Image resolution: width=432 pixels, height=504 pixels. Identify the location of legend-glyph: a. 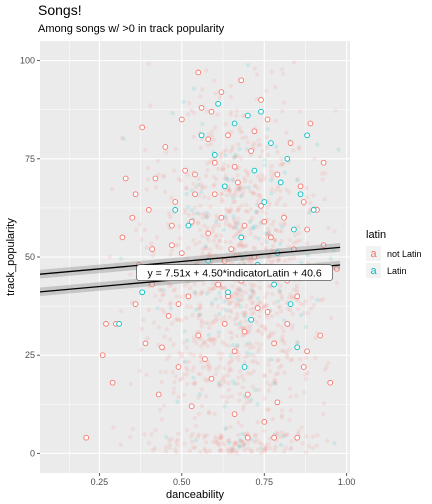
(373, 254).